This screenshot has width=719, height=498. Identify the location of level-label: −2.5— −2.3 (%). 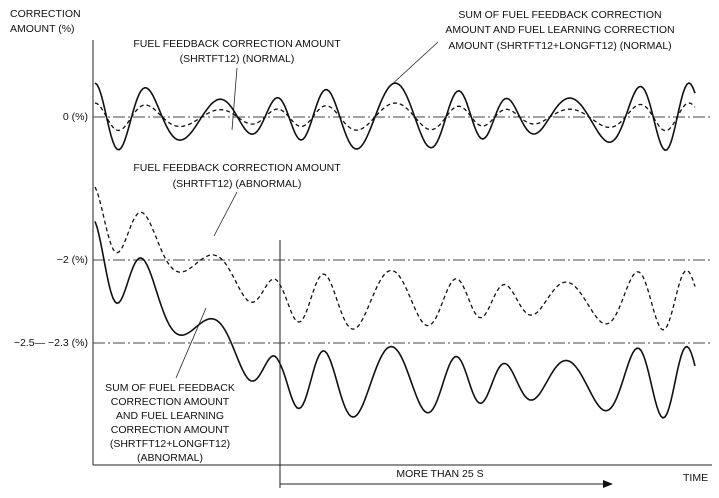
(51, 343).